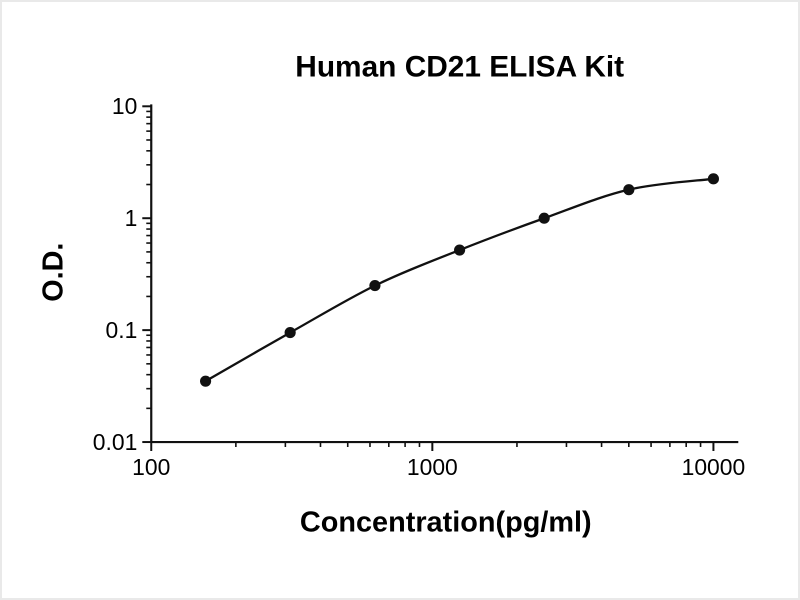 Image resolution: width=800 pixels, height=600 pixels. What do you see at coordinates (54, 272) in the screenshot?
I see `y-axis-title: O.D.` at bounding box center [54, 272].